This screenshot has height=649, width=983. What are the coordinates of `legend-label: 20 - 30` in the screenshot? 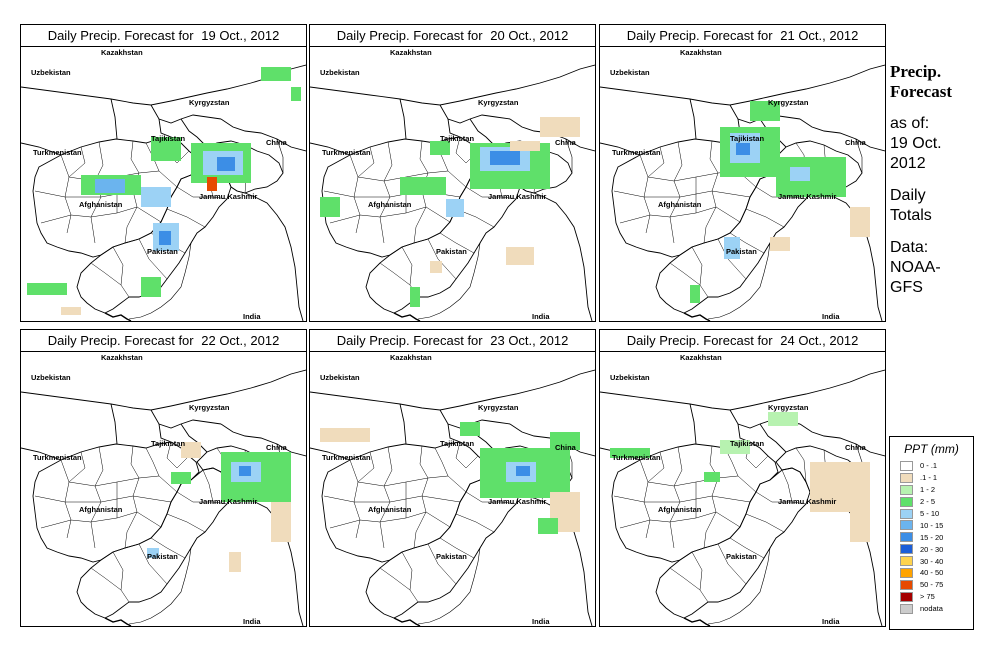 It's located at (932, 549).